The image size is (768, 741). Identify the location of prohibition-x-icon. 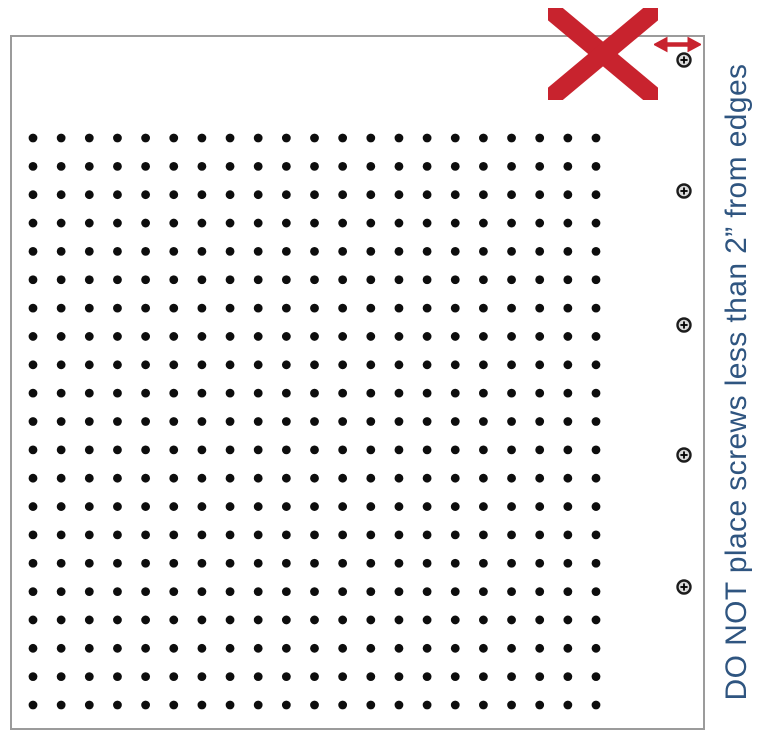
(603, 54).